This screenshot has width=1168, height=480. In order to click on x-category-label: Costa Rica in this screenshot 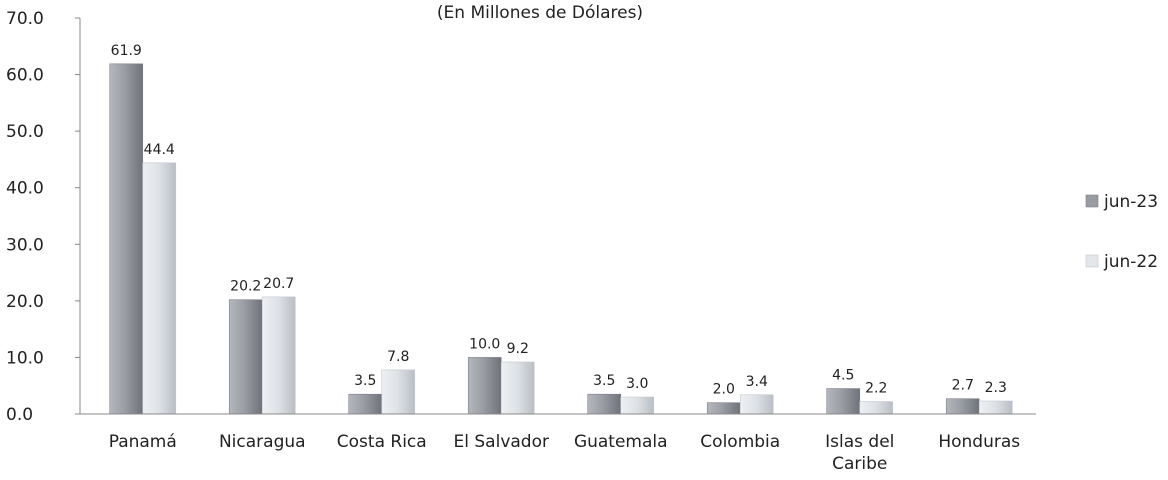, I will do `click(382, 442)`.